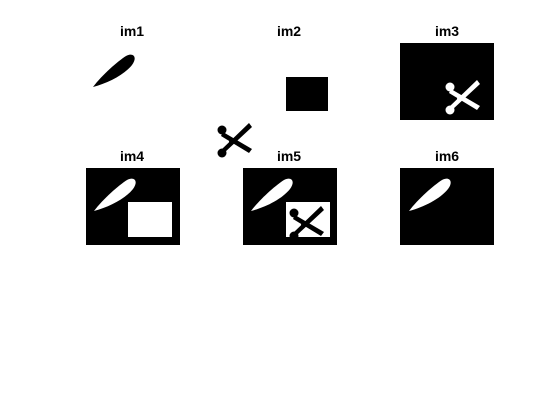 The image size is (560, 420). What do you see at coordinates (447, 31) in the screenshot?
I see `panel-title-im3: im3` at bounding box center [447, 31].